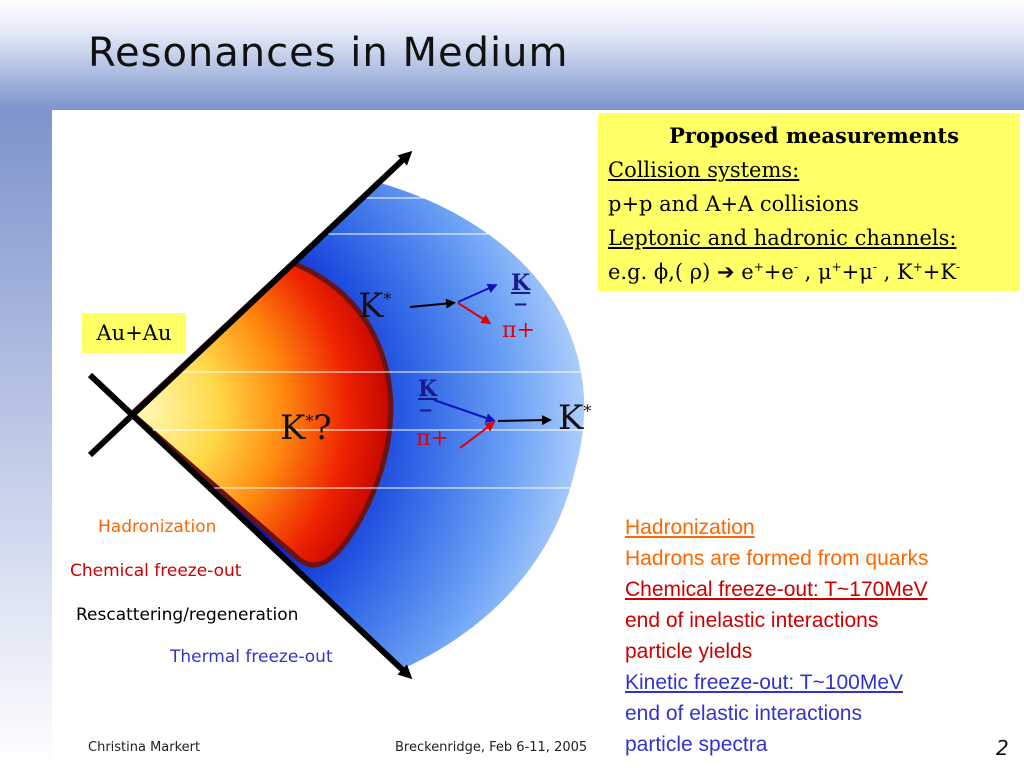 This screenshot has width=1024, height=768. What do you see at coordinates (464, 411) in the screenshot?
I see `kaon-arrow-lower` at bounding box center [464, 411].